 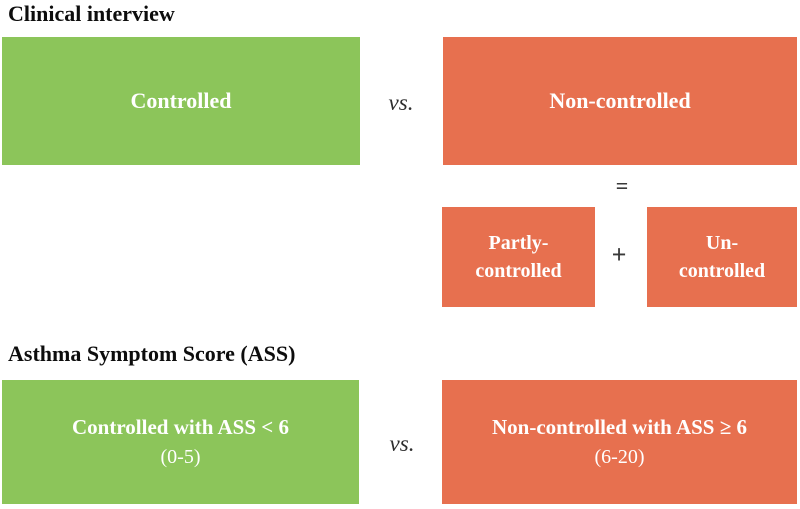 What do you see at coordinates (401, 102) in the screenshot?
I see `versus-text-top: vs.` at bounding box center [401, 102].